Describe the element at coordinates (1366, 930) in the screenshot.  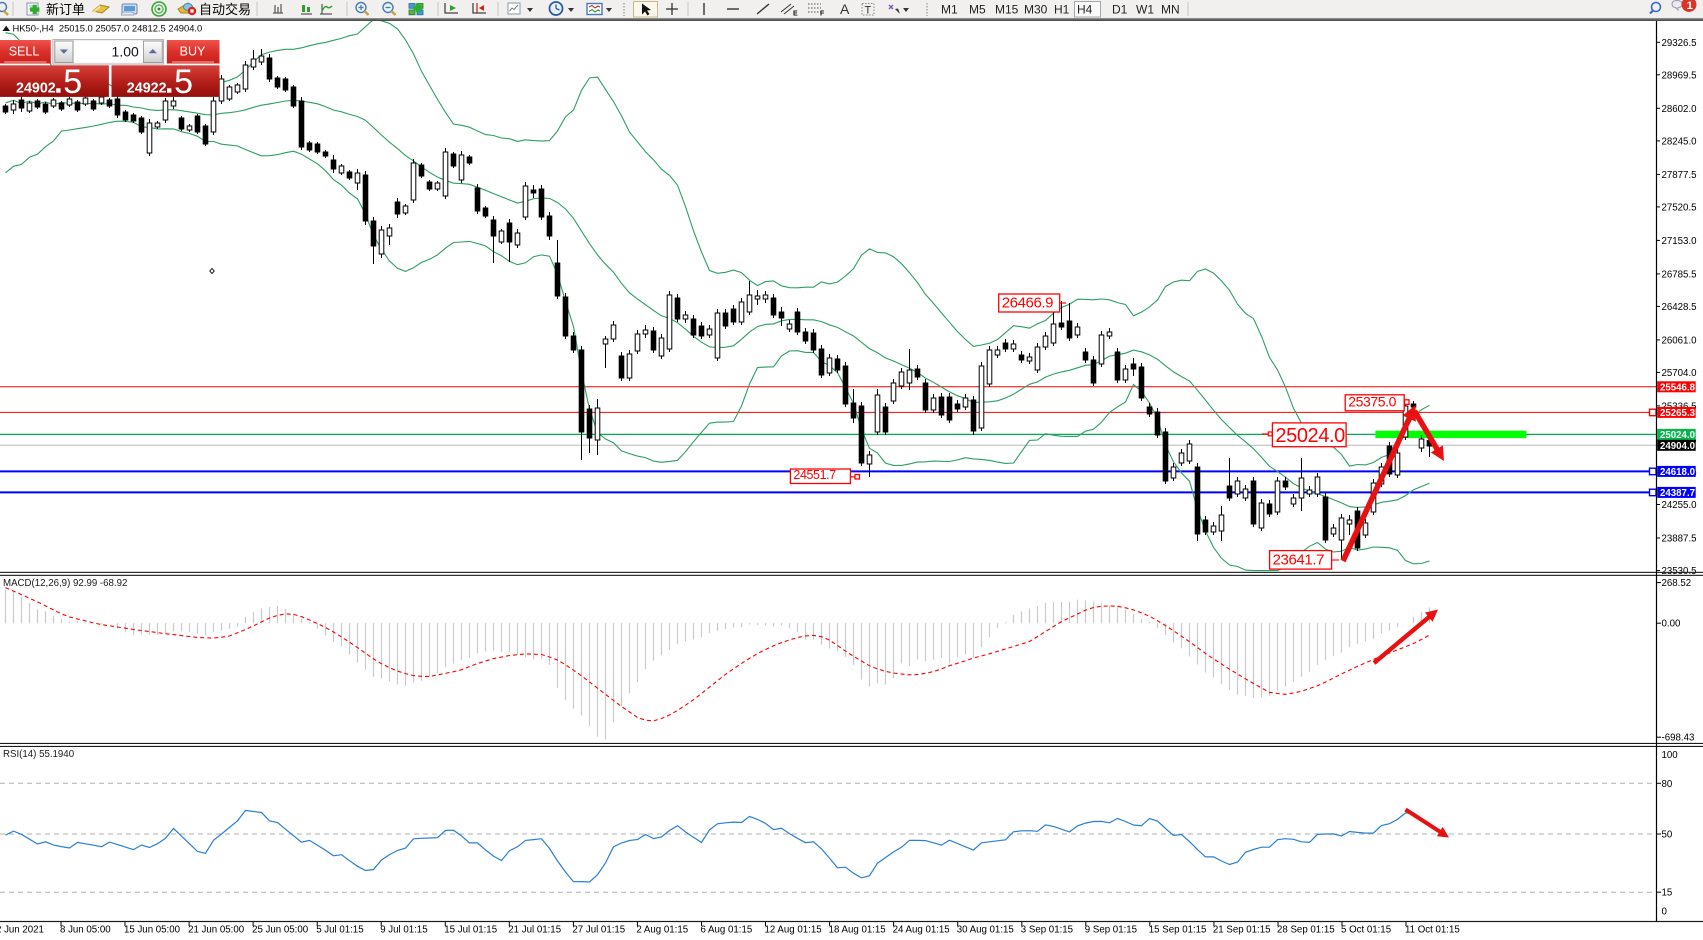
I see `svg-text: 5 Oct 01:15` at that location.